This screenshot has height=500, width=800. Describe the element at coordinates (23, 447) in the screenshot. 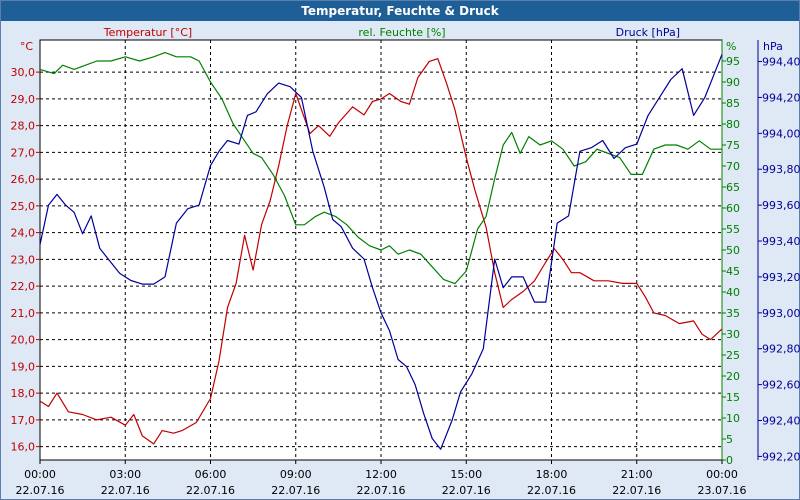

I see `temperature-tick-label: 16,0` at that location.